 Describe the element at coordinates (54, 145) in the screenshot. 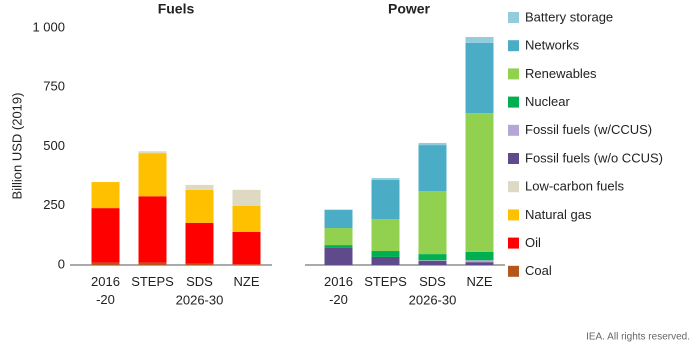

I see `y-tick-label: 500` at that location.